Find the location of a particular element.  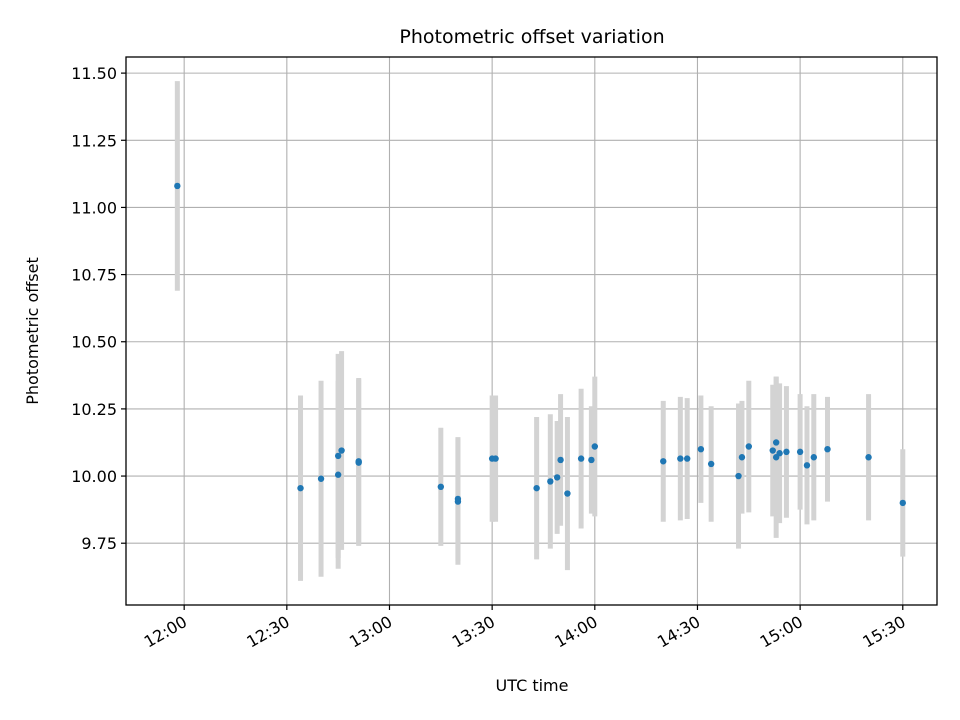

y-tick-label: 11.25 is located at coordinates (94, 140).